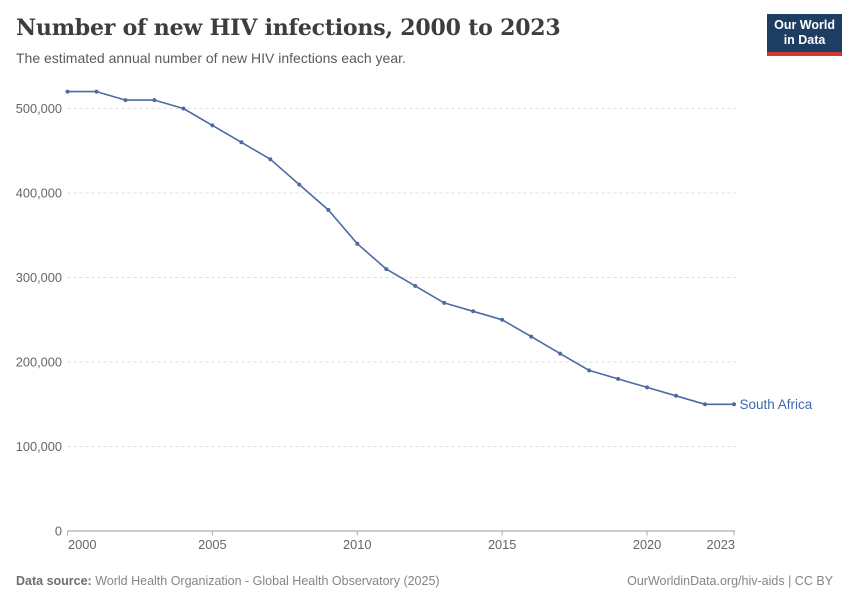 This screenshot has height=600, width=850. What do you see at coordinates (58, 530) in the screenshot?
I see `y-tick-label: 0` at bounding box center [58, 530].